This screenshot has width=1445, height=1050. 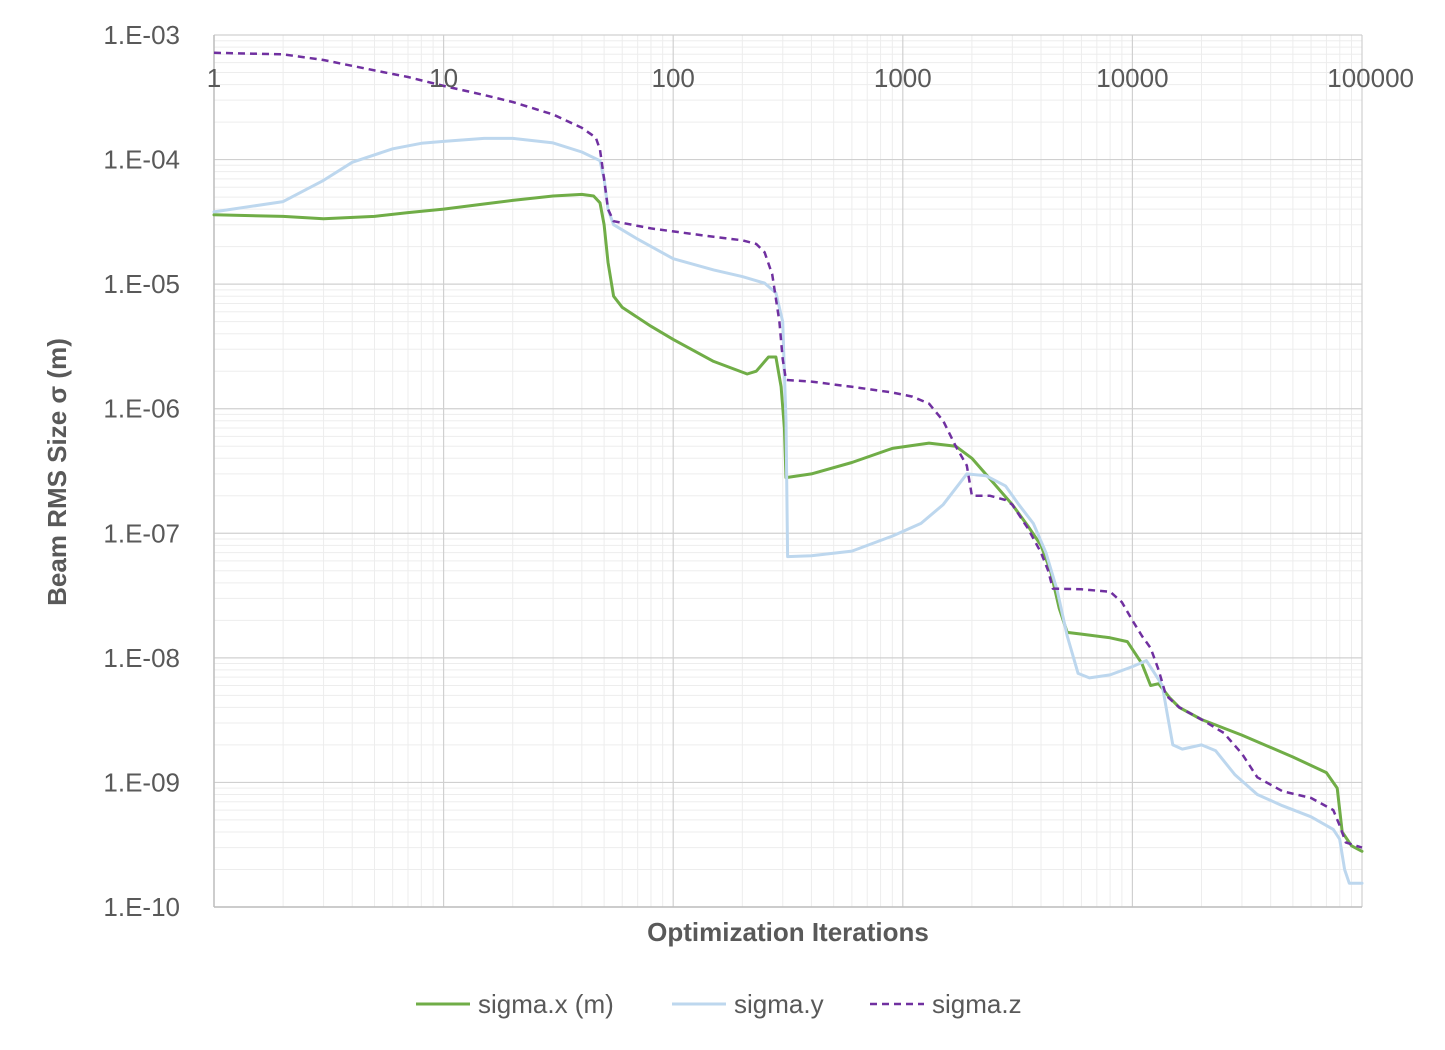 What do you see at coordinates (141, 907) in the screenshot?
I see `y-tick-label: 1.E-10` at bounding box center [141, 907].